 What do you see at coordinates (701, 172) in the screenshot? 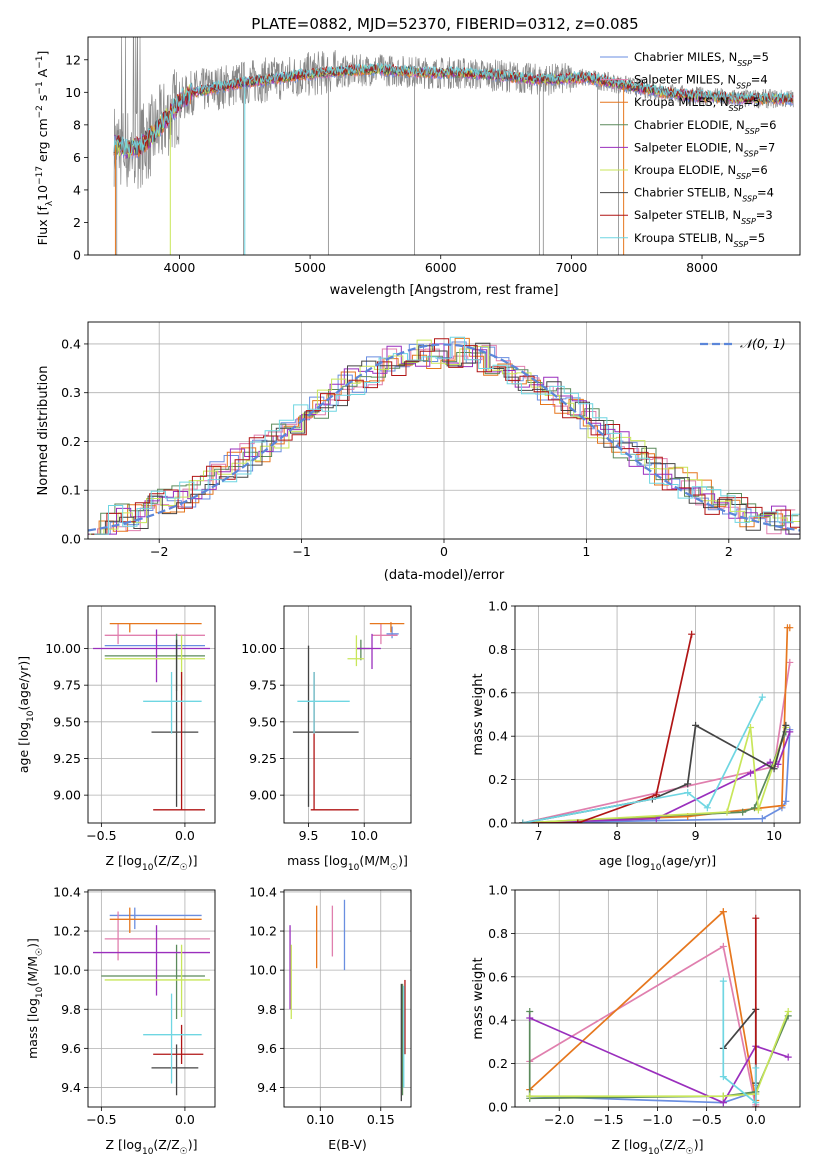
I see `legend-entry: Kroupa ELODIE, NSSP=6` at bounding box center [701, 172].